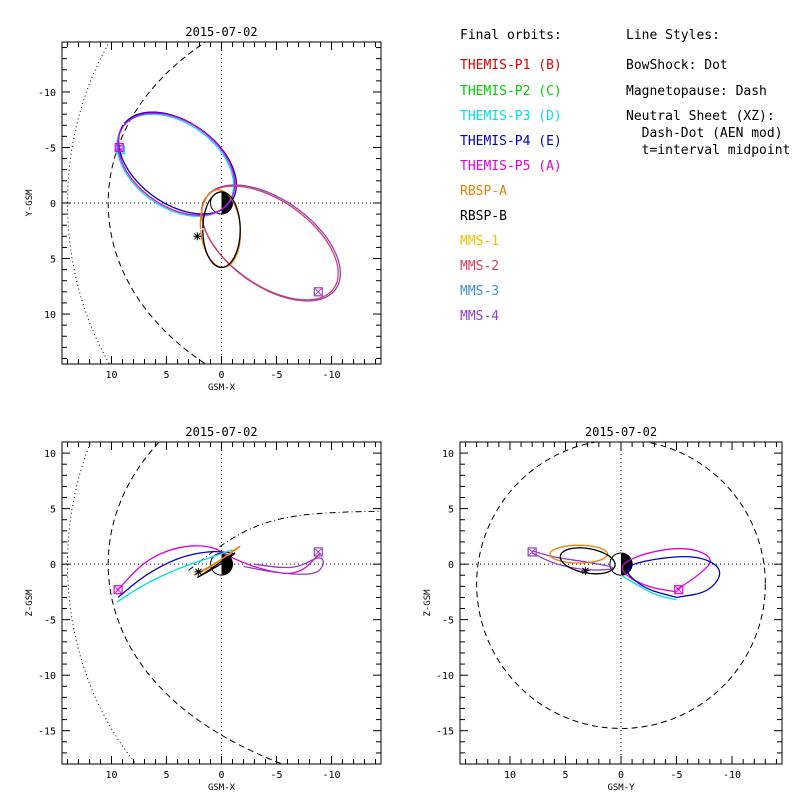 The width and height of the screenshot is (800, 800). What do you see at coordinates (704, 133) in the screenshot?
I see `legend-style-item: Dash-Dot (AEN mod)` at bounding box center [704, 133].